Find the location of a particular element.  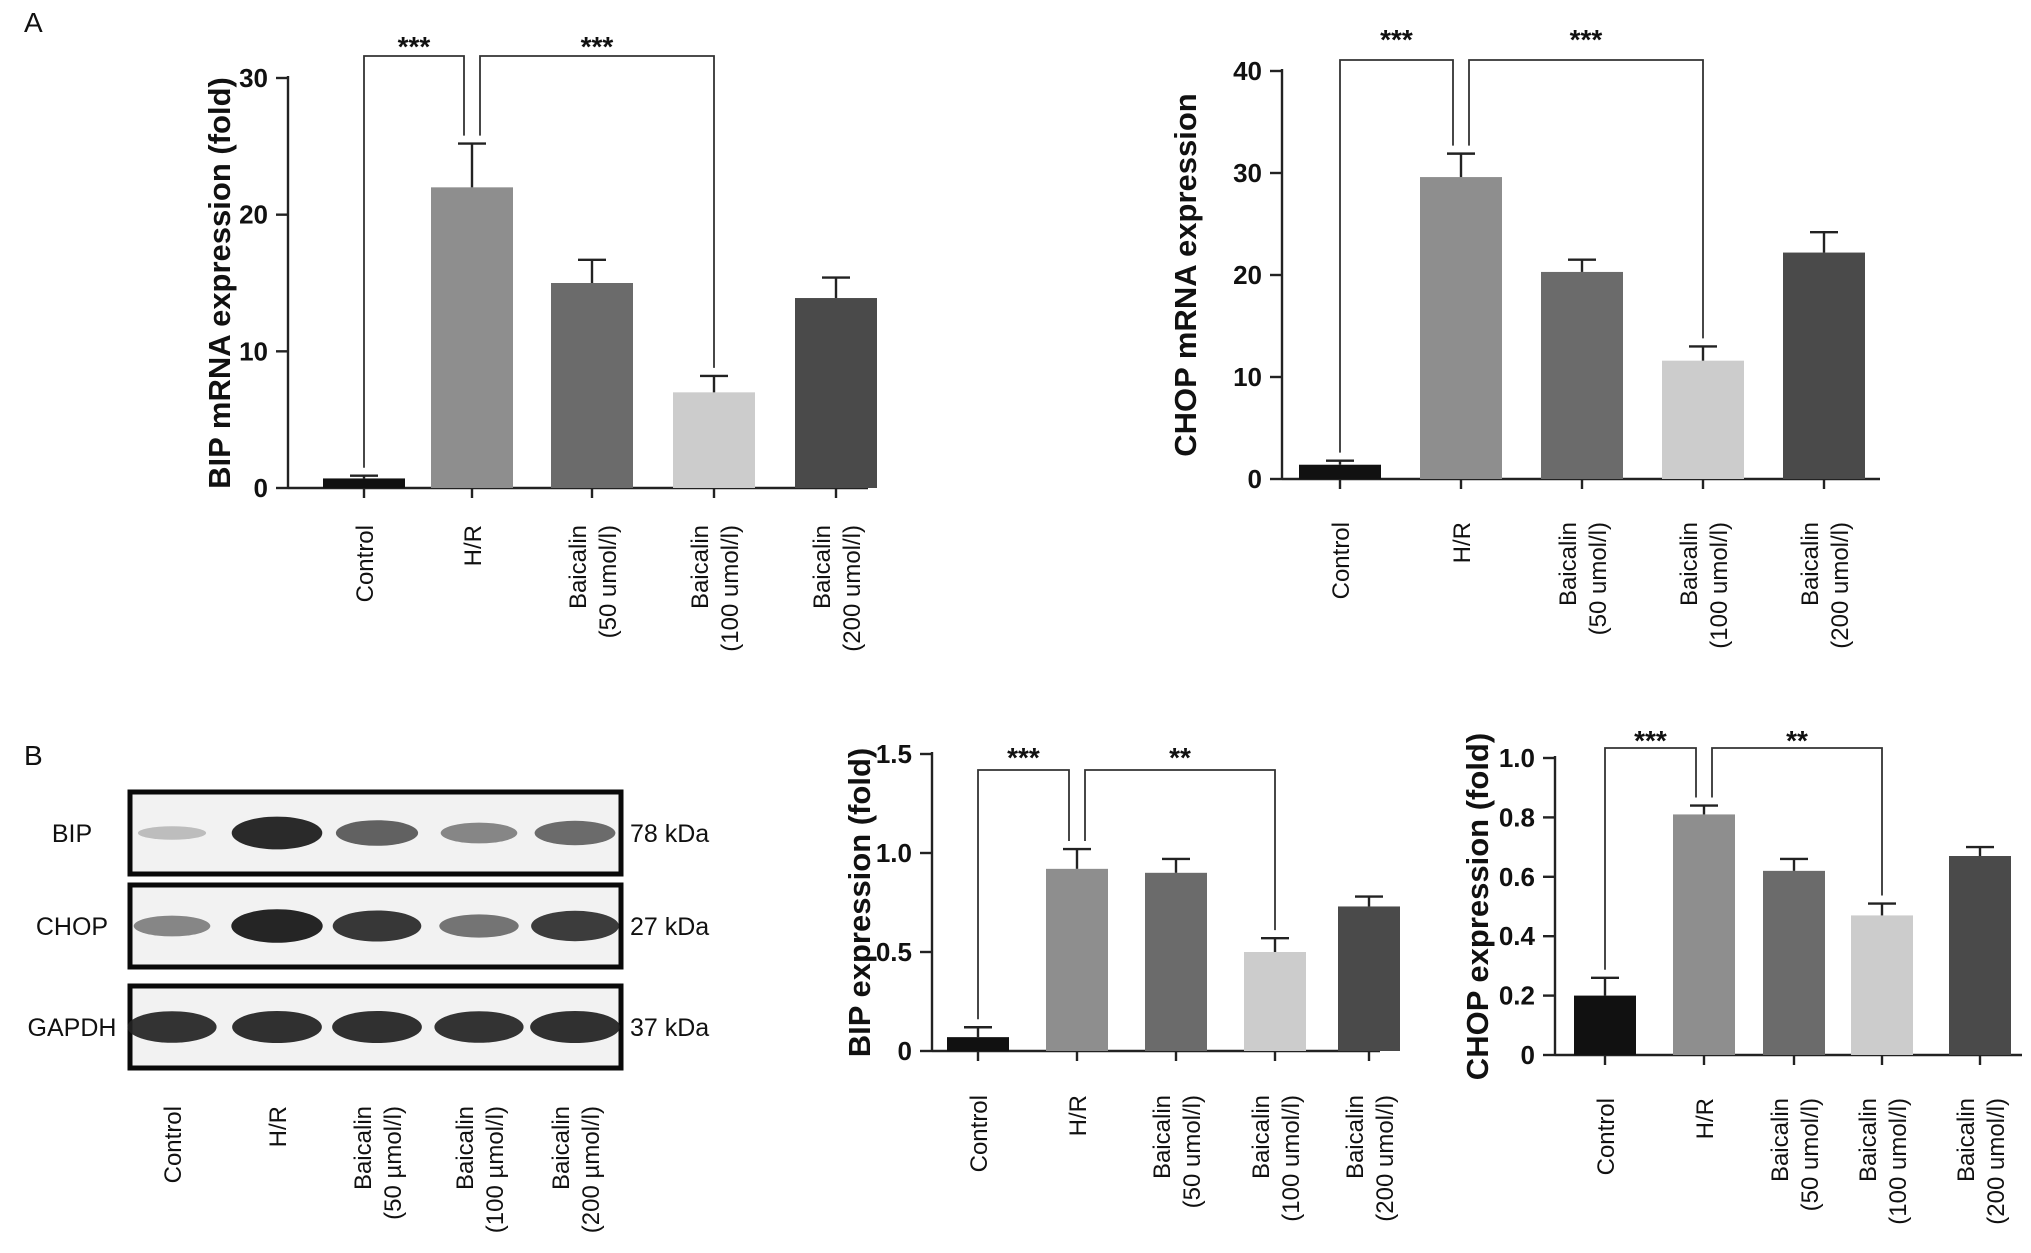

blot-protein-label: BIP is located at coordinates (72, 834).